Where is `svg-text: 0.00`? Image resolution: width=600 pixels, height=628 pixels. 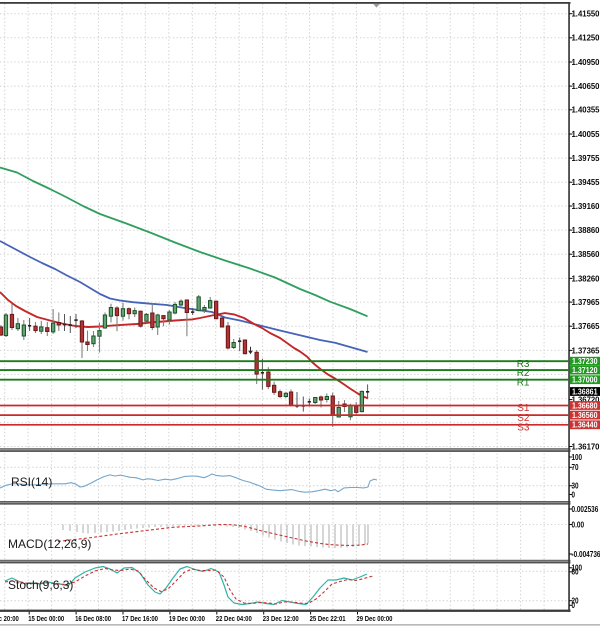
svg-text: 0.00 is located at coordinates (578, 524).